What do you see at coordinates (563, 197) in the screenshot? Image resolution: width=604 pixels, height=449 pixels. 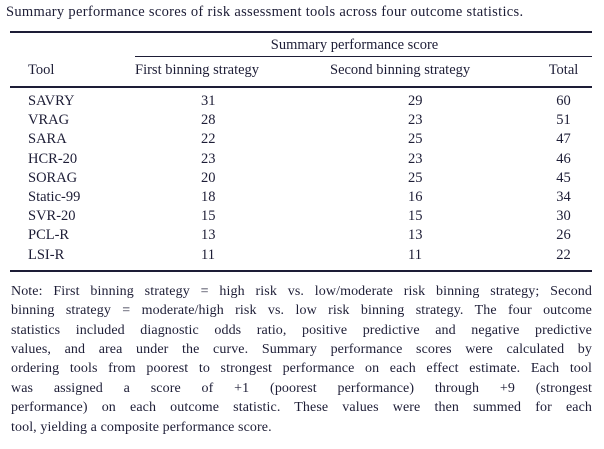 I see `row-total-score: 34` at bounding box center [563, 197].